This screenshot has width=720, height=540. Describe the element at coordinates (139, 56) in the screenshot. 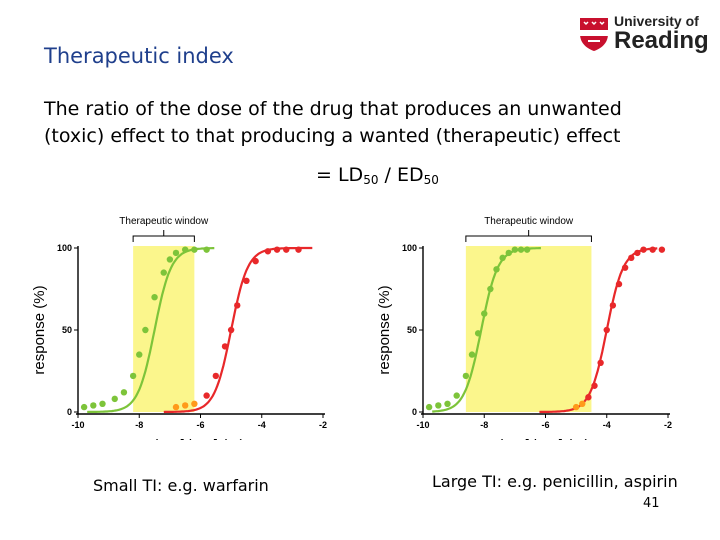

I see `slide-title: Therapeutic index` at that location.